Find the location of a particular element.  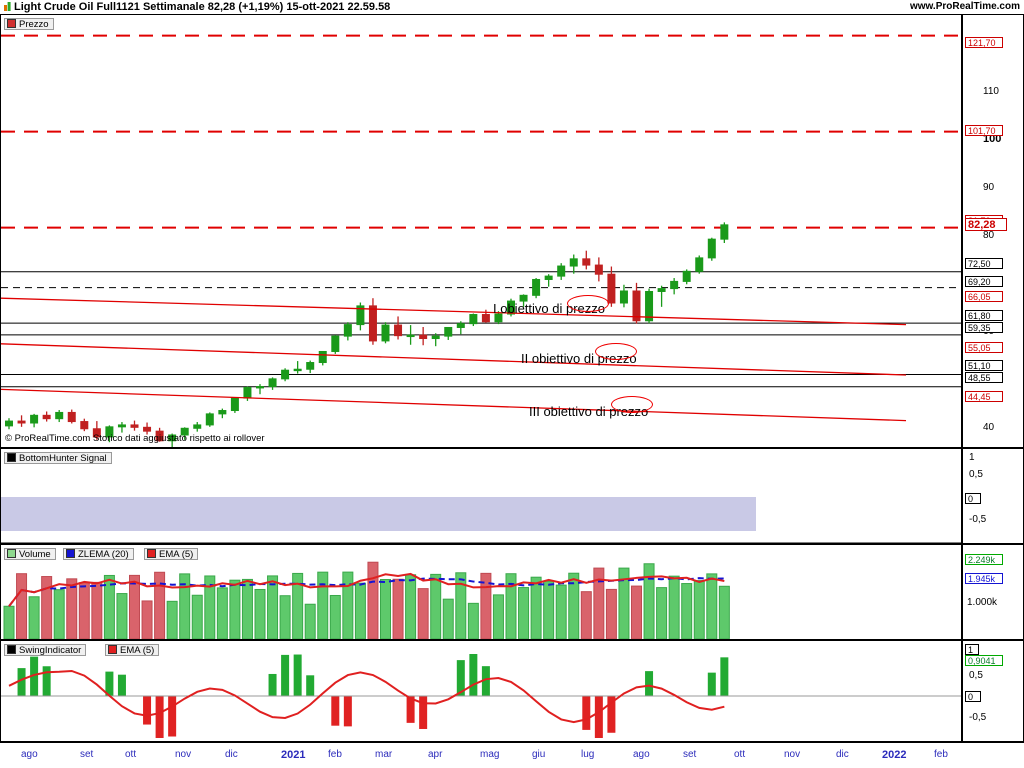

price-level-tag-10: 48,55 is located at coordinates (984, 377).